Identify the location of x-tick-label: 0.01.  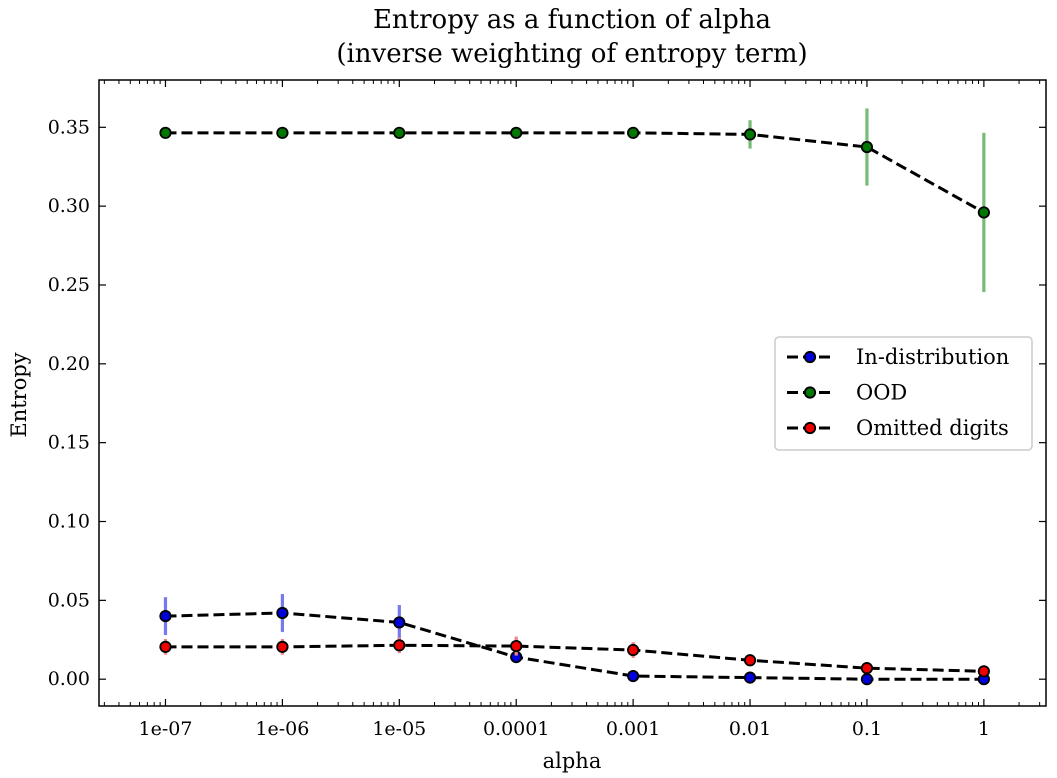
(750, 729).